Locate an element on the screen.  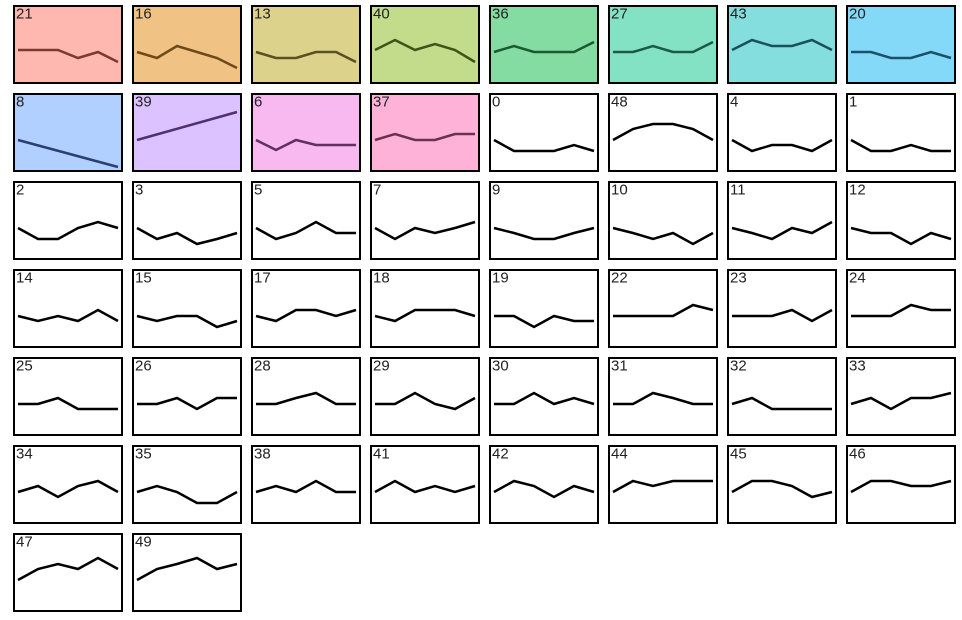
tile-label: 19 is located at coordinates (500, 277).